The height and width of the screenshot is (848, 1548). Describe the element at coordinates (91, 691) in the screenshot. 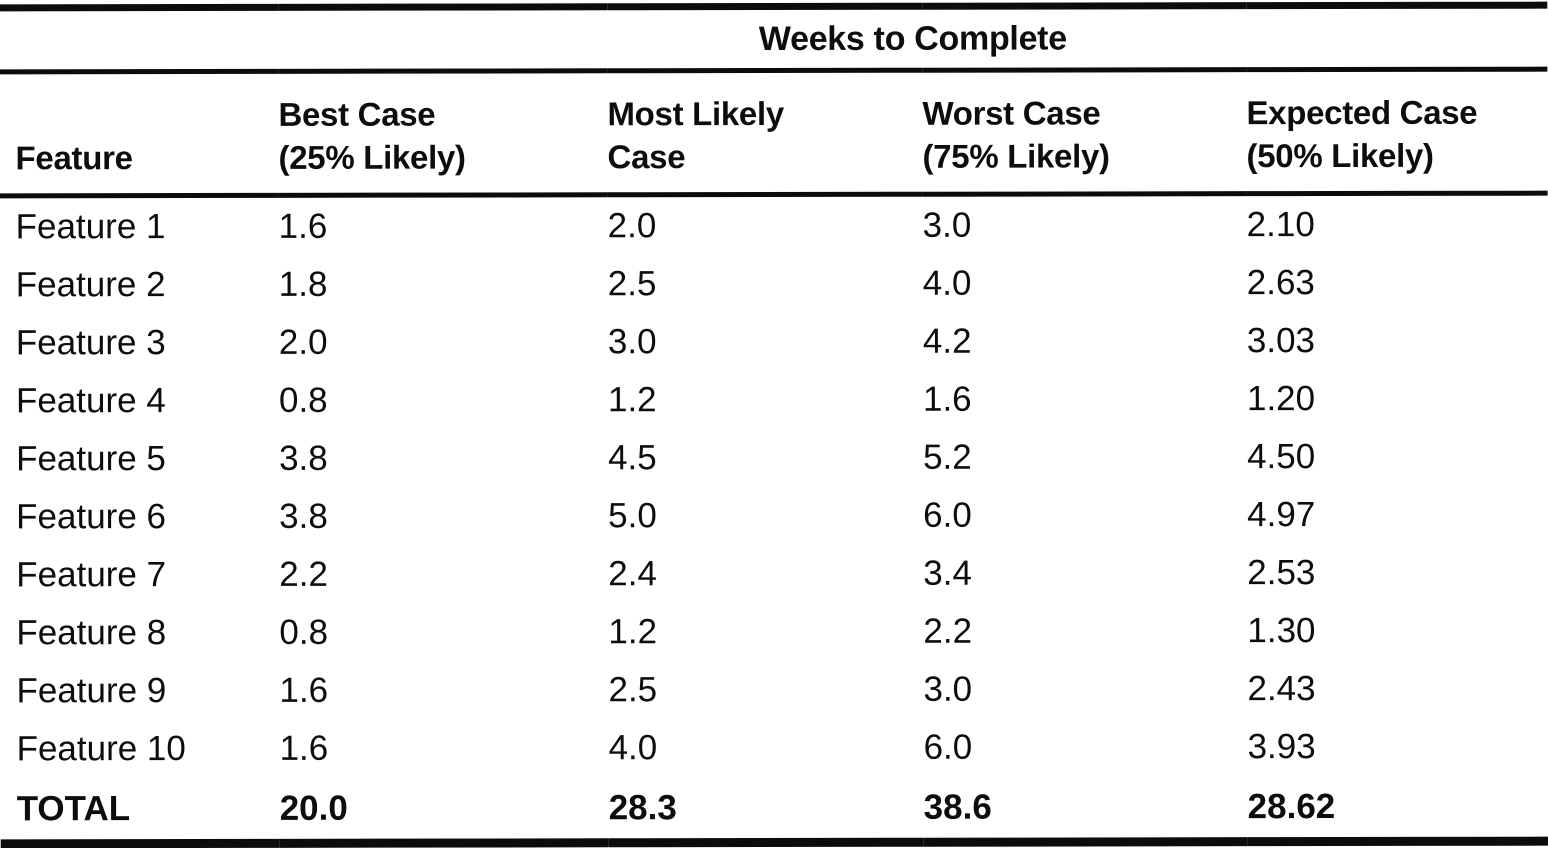

I see `feature-cell: Feature 9` at that location.